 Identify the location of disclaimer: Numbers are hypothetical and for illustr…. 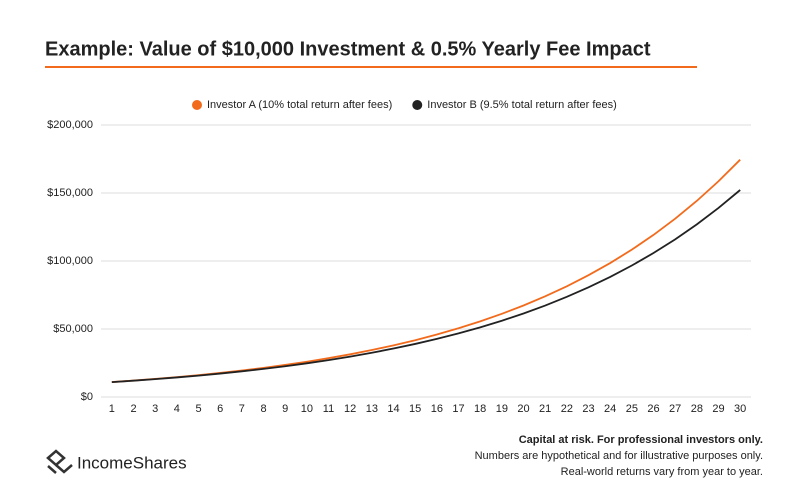
(619, 456).